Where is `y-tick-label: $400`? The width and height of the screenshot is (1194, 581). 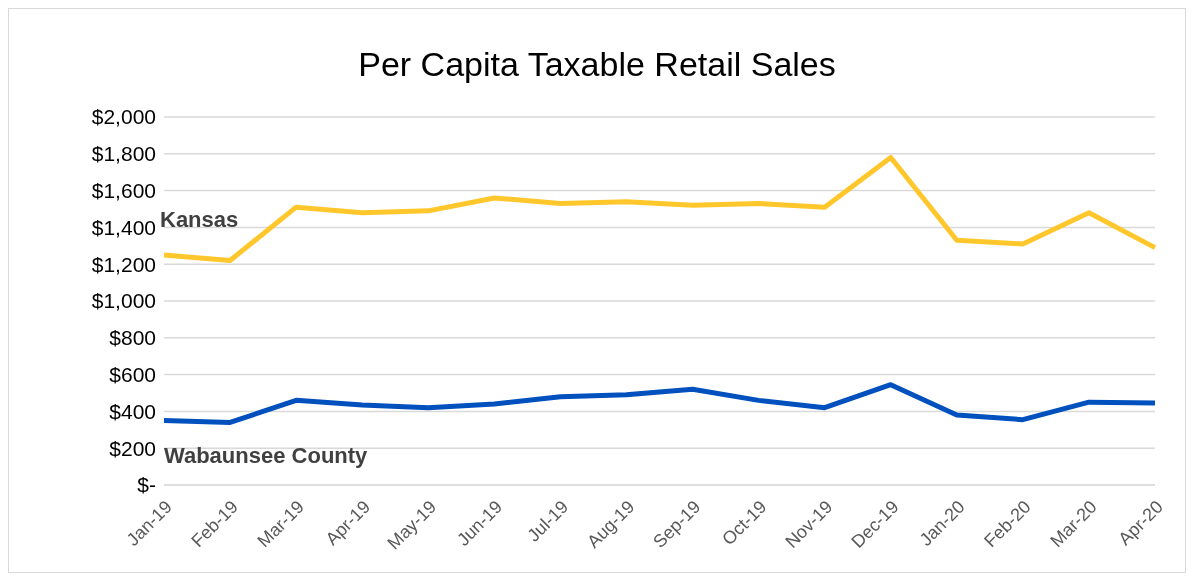
y-tick-label: $400 is located at coordinates (132, 411).